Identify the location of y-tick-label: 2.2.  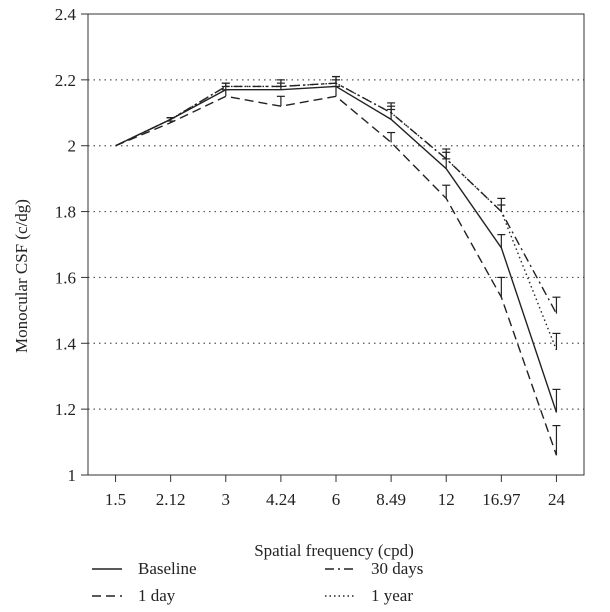
(65, 80).